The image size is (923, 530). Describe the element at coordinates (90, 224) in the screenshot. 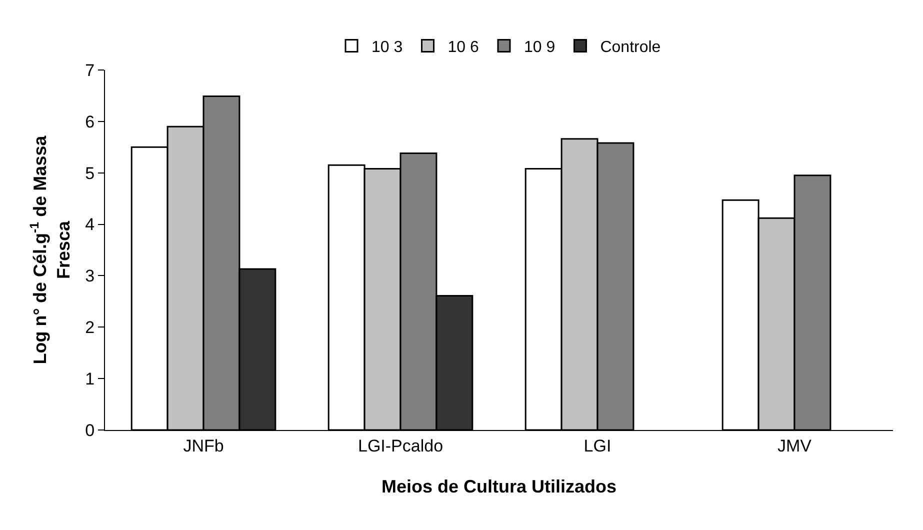

I see `y-tick-label: 4` at that location.